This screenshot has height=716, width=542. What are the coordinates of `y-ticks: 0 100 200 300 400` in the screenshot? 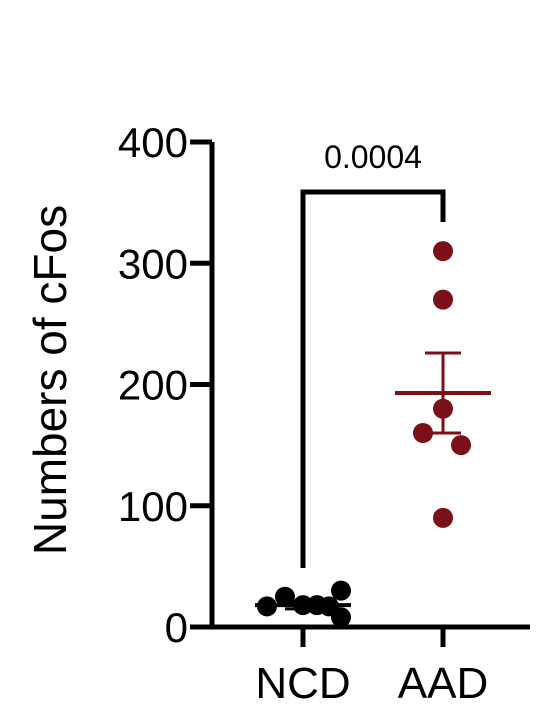 It's located at (165, 385).